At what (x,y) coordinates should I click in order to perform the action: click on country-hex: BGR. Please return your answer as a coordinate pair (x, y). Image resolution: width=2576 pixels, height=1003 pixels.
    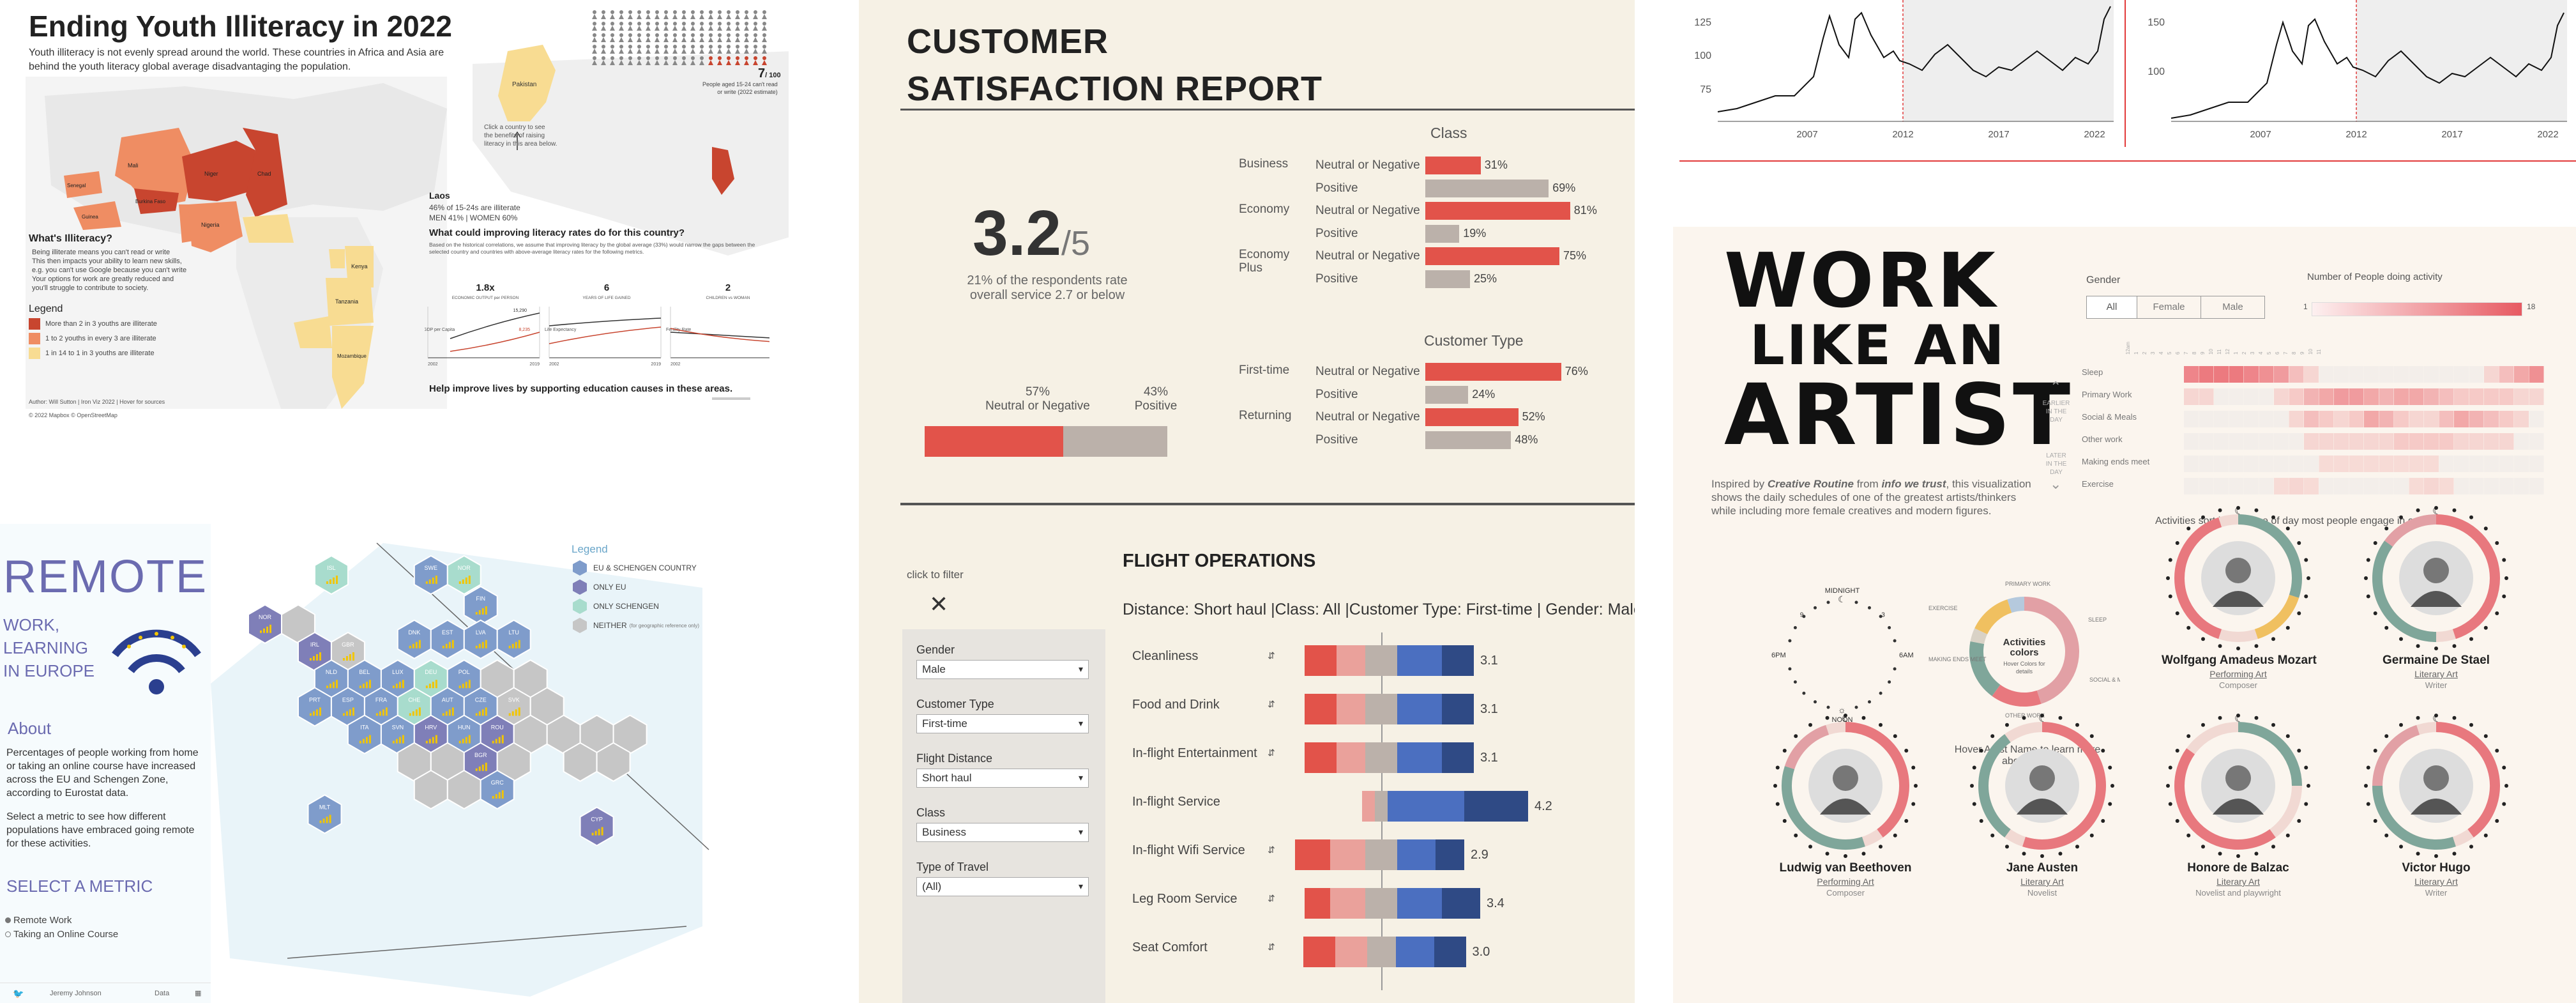
    Looking at the image, I should click on (481, 762).